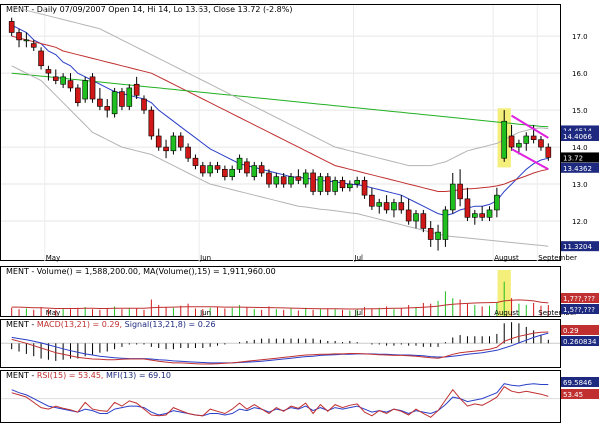  Describe the element at coordinates (280, 400) in the screenshot. I see `mfi-path` at that location.